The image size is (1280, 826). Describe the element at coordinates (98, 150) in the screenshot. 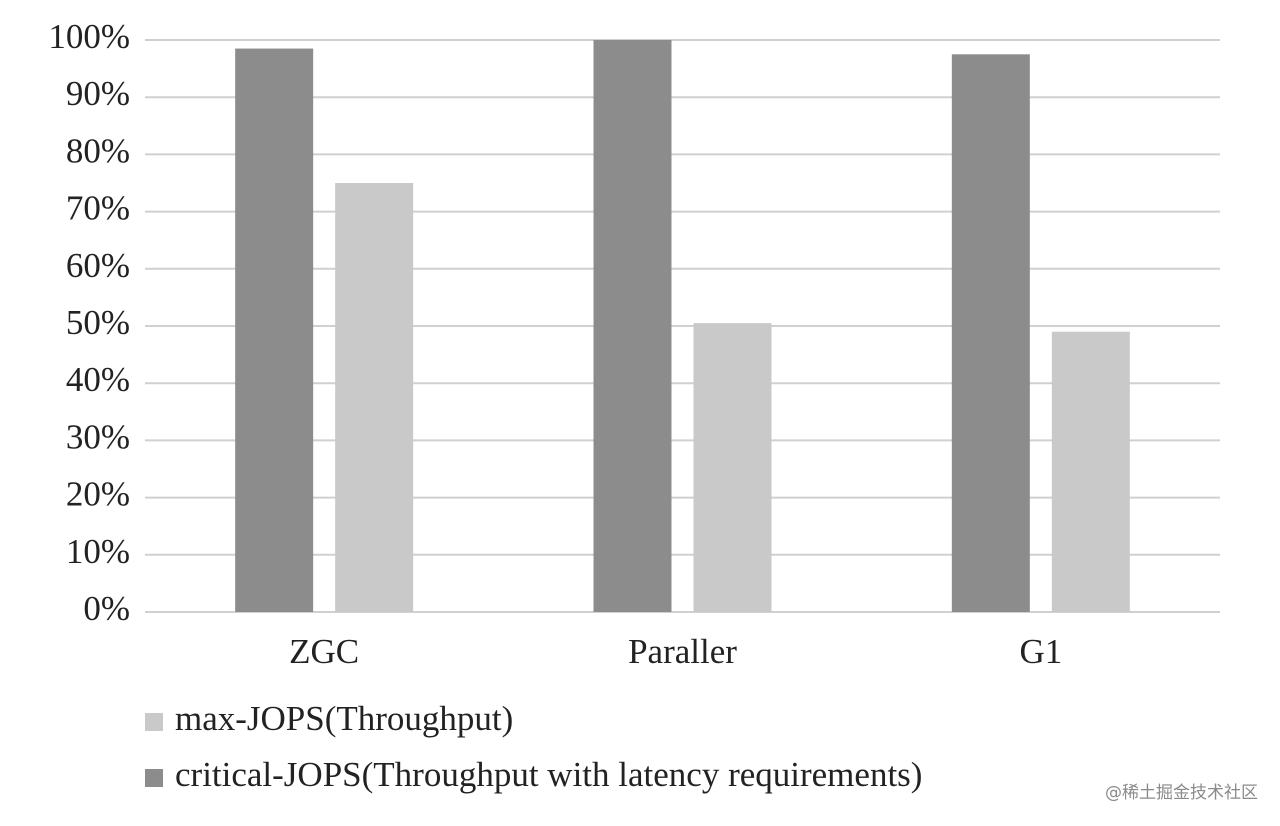

I see `y-tick-label: 80%` at that location.